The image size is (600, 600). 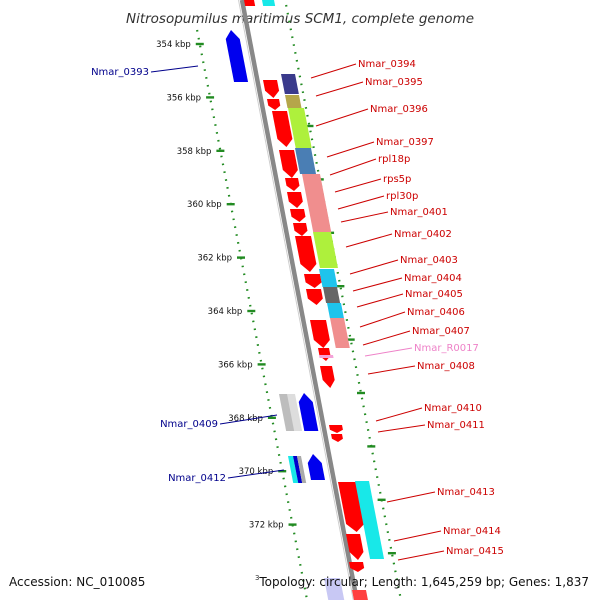 What do you see at coordinates (173, 45) in the screenshot?
I see `tick-label: 354 kbp` at bounding box center [173, 45].